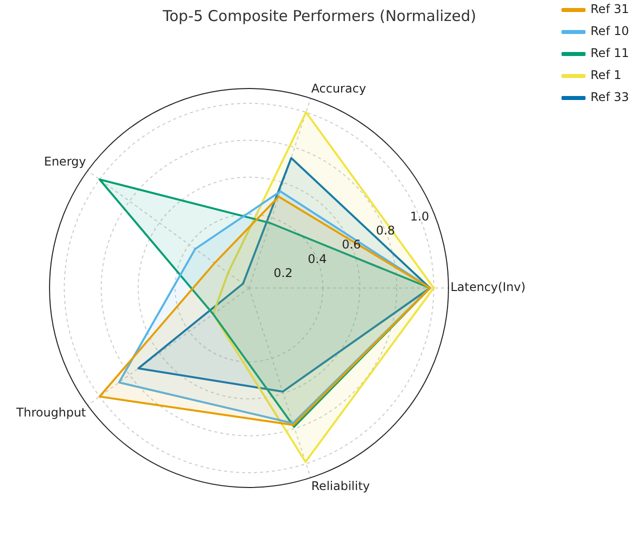 The image size is (639, 546). Describe the element at coordinates (283, 273) in the screenshot. I see `y-tick-label: 0.2` at that location.